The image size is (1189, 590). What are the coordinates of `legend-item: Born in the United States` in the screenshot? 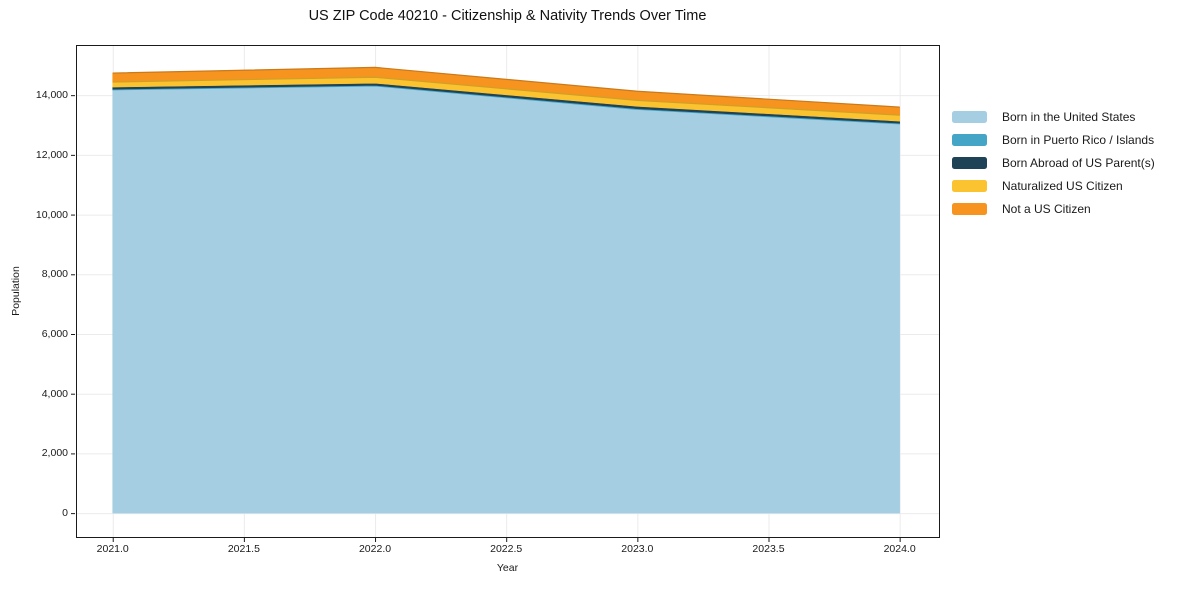 It's located at (1053, 116).